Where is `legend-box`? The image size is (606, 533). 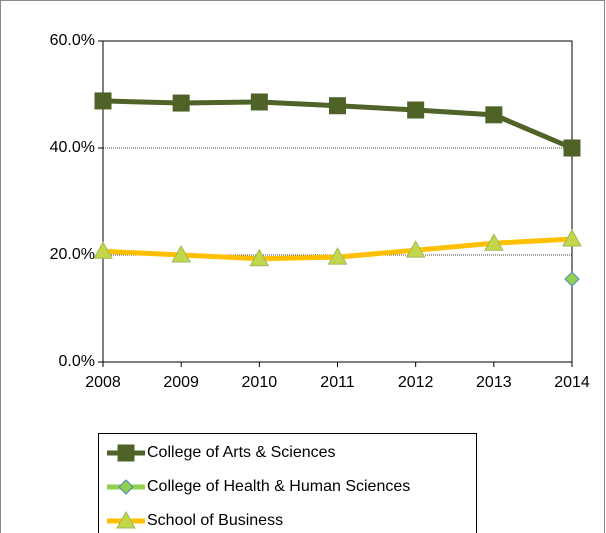
legend-box is located at coordinates (287, 483).